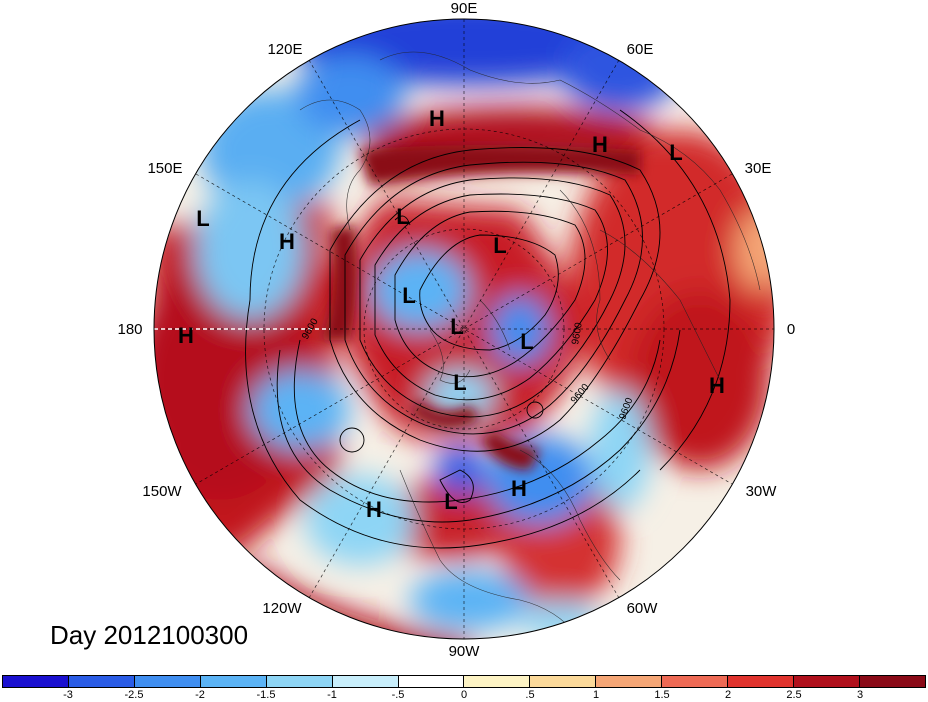  Describe the element at coordinates (398, 695) in the screenshot. I see `colorbar-tick-label: -.5` at that location.